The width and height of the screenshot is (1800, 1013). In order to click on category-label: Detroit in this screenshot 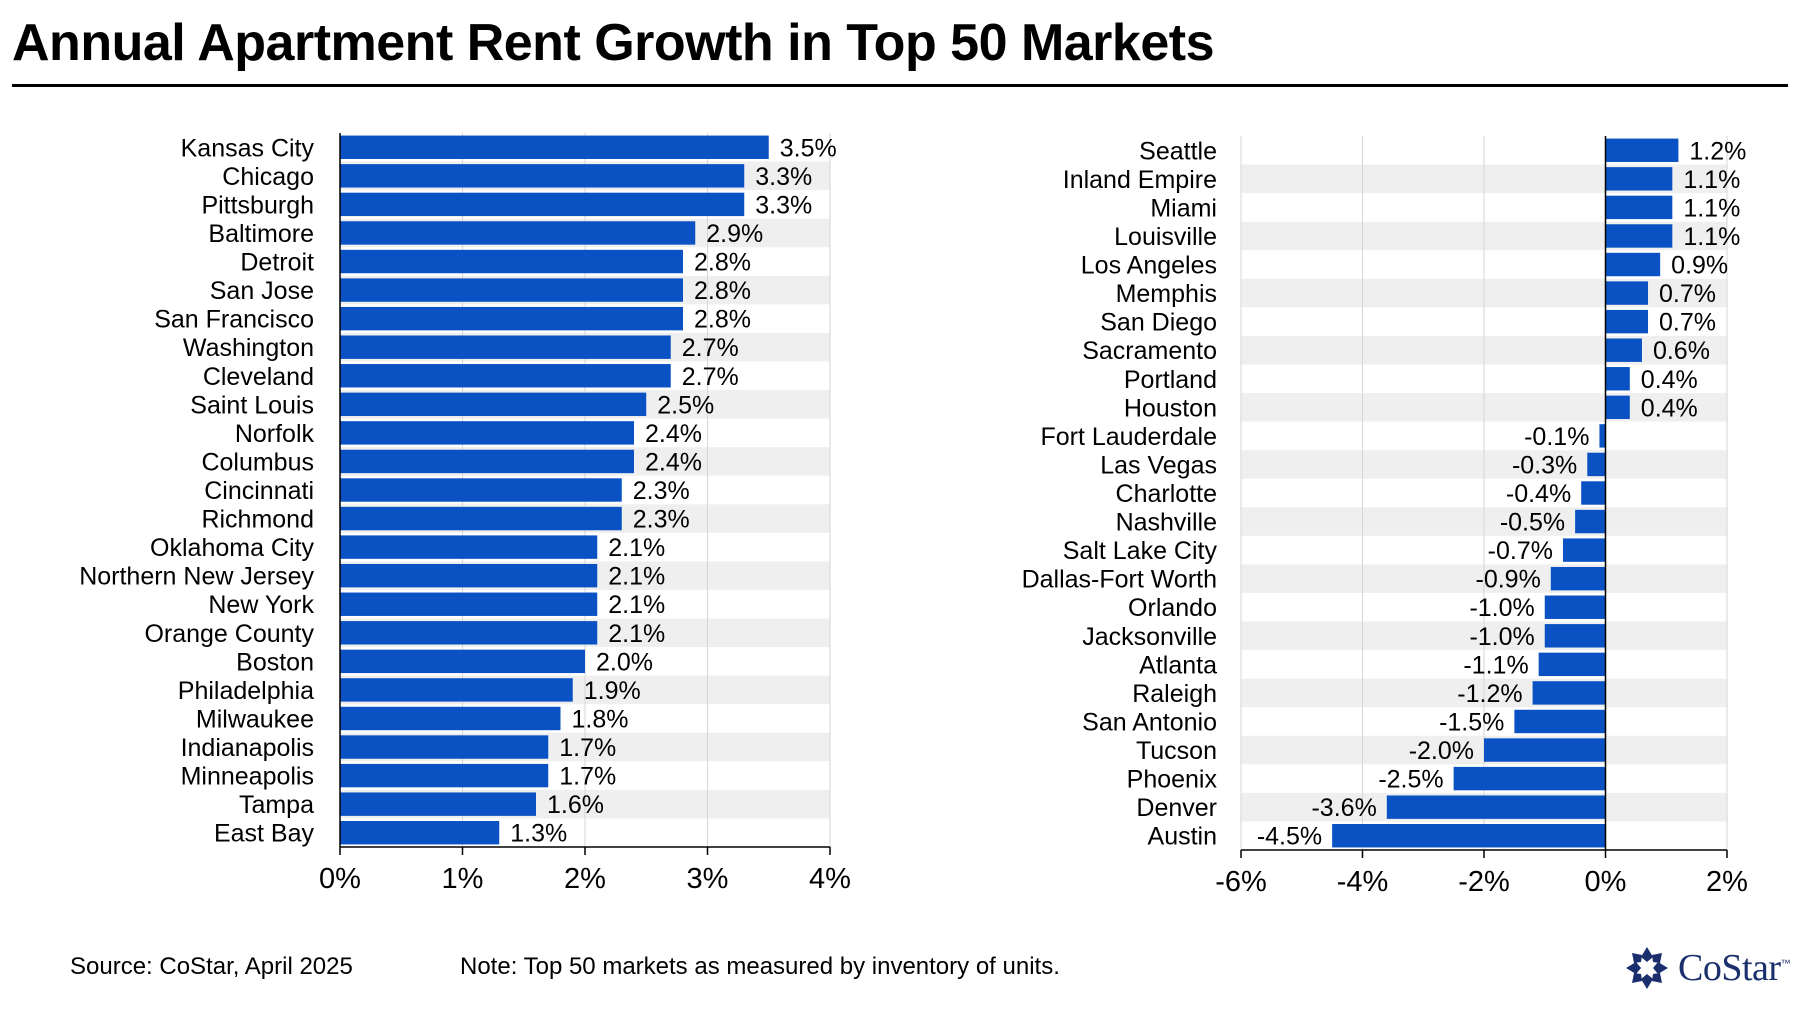, I will do `click(277, 263)`.